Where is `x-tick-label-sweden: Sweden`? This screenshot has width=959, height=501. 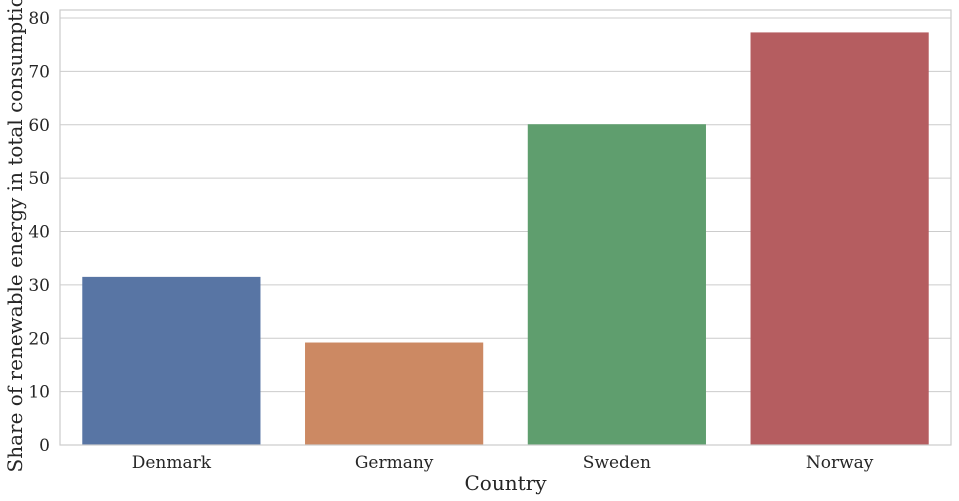 x-tick-label-sweden: Sweden is located at coordinates (617, 463).